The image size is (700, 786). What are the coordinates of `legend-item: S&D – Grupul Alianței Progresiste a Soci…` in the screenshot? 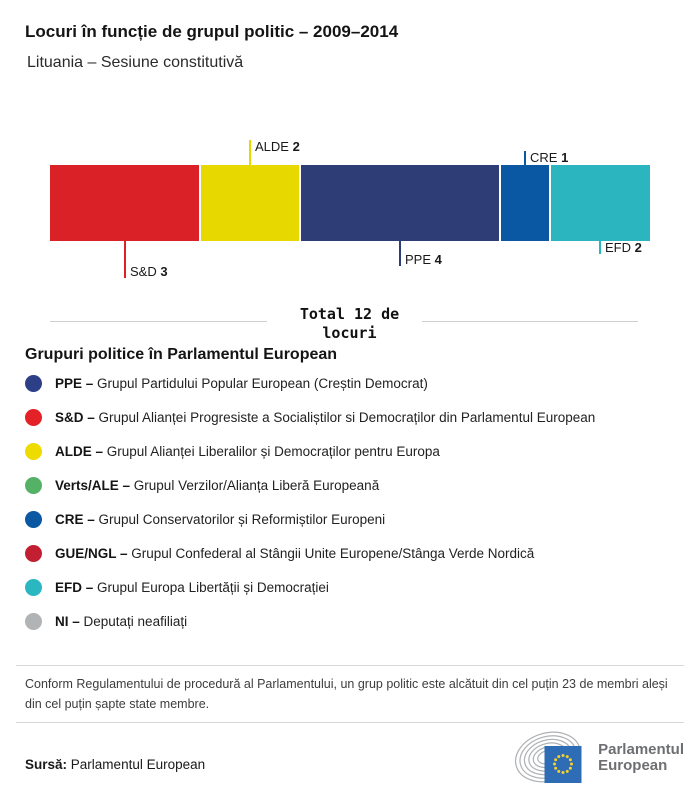 It's located at (350, 417).